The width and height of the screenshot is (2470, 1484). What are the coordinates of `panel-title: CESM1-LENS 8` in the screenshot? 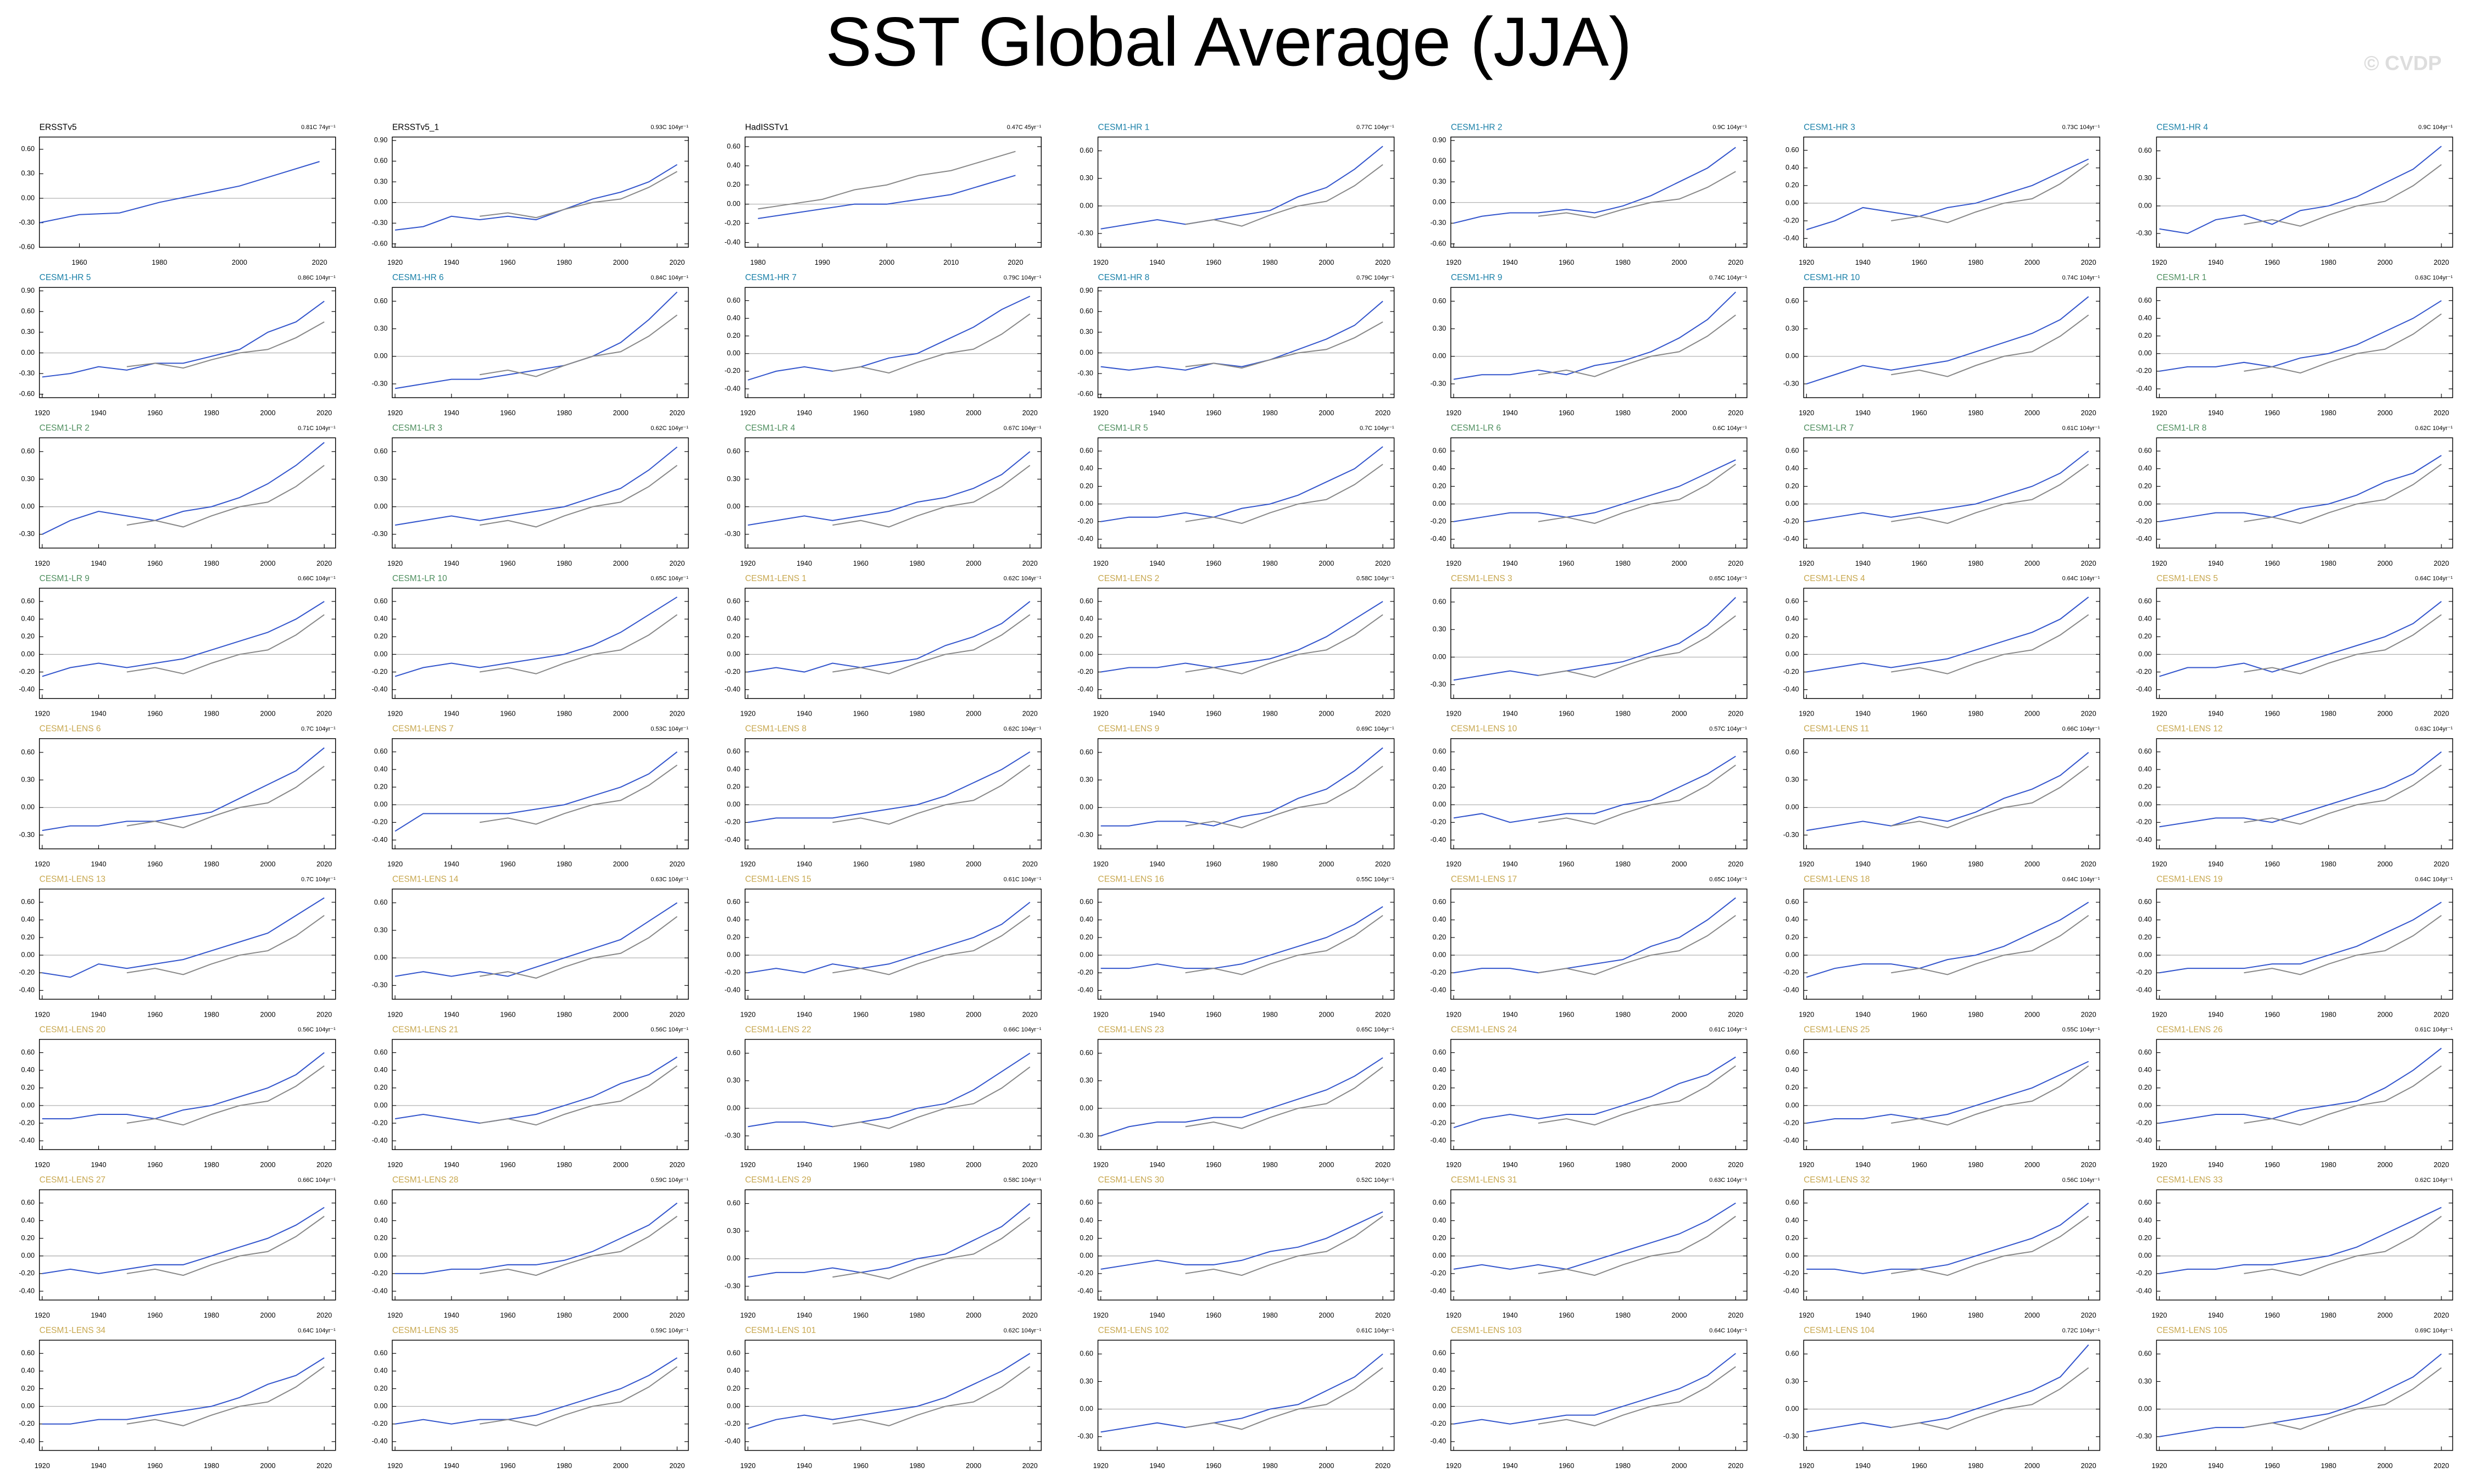 It's located at (775, 729).